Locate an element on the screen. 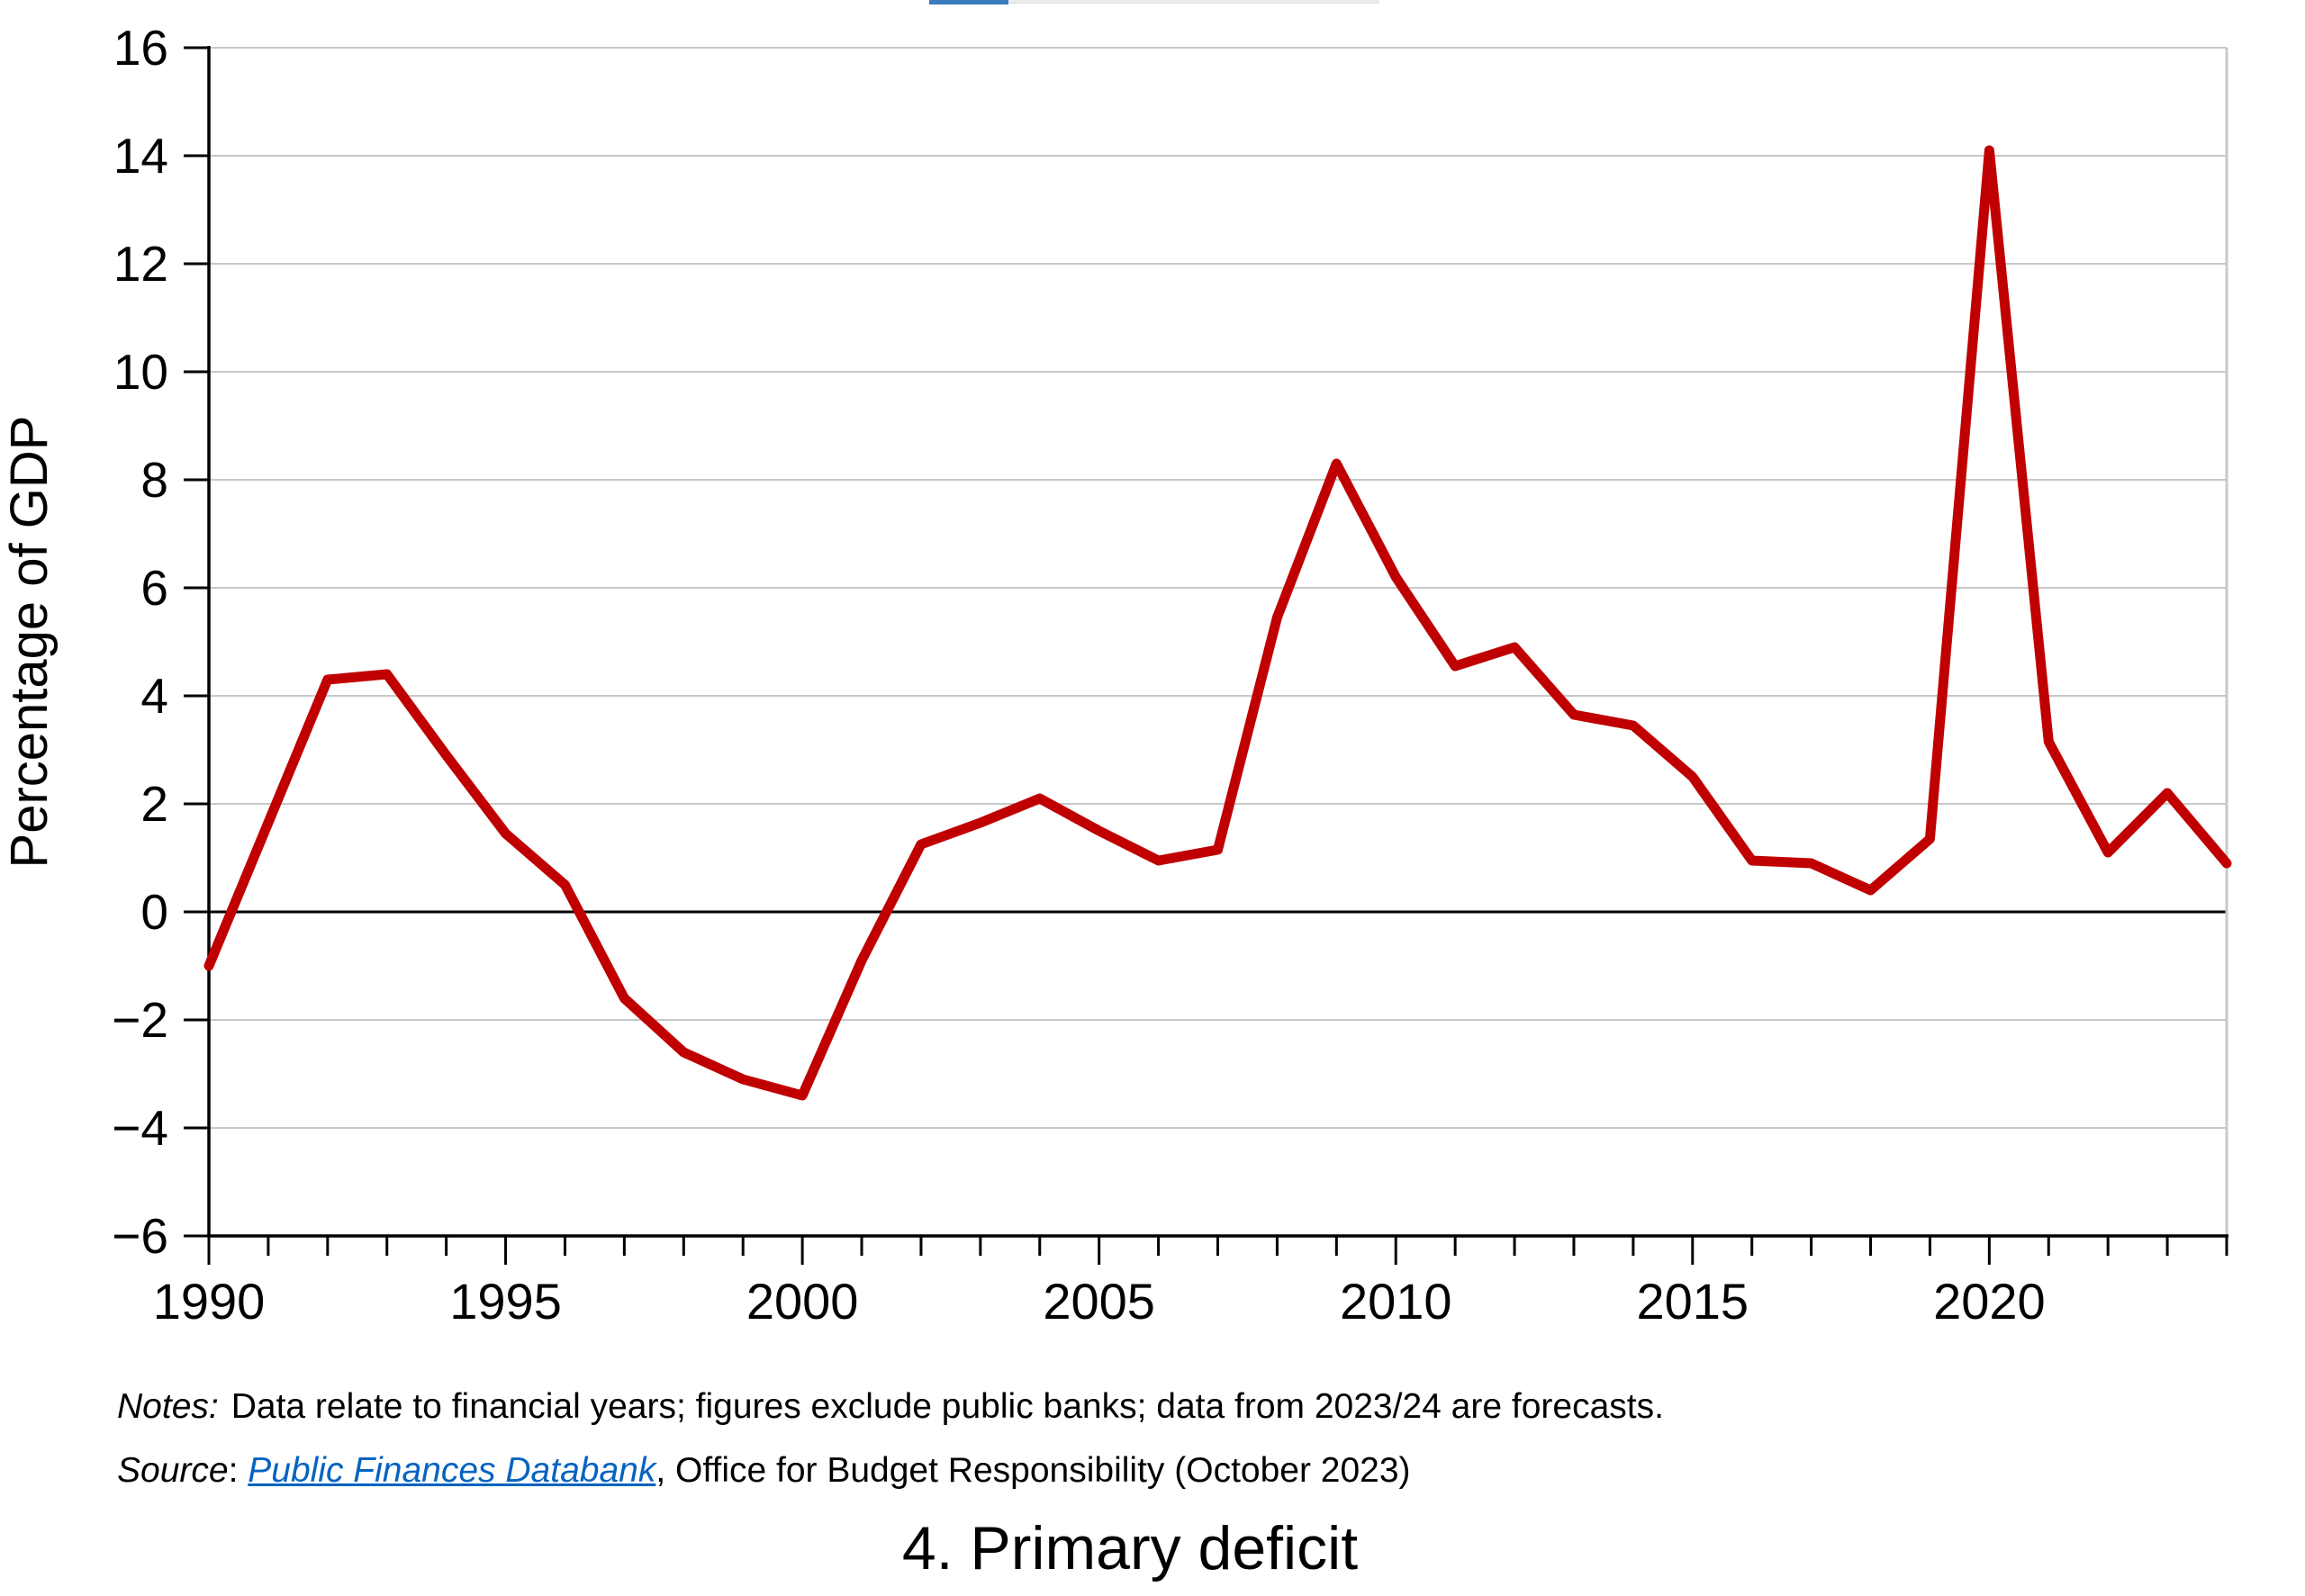 The height and width of the screenshot is (1596, 2305). tab-strip-track is located at coordinates (1193, 2).